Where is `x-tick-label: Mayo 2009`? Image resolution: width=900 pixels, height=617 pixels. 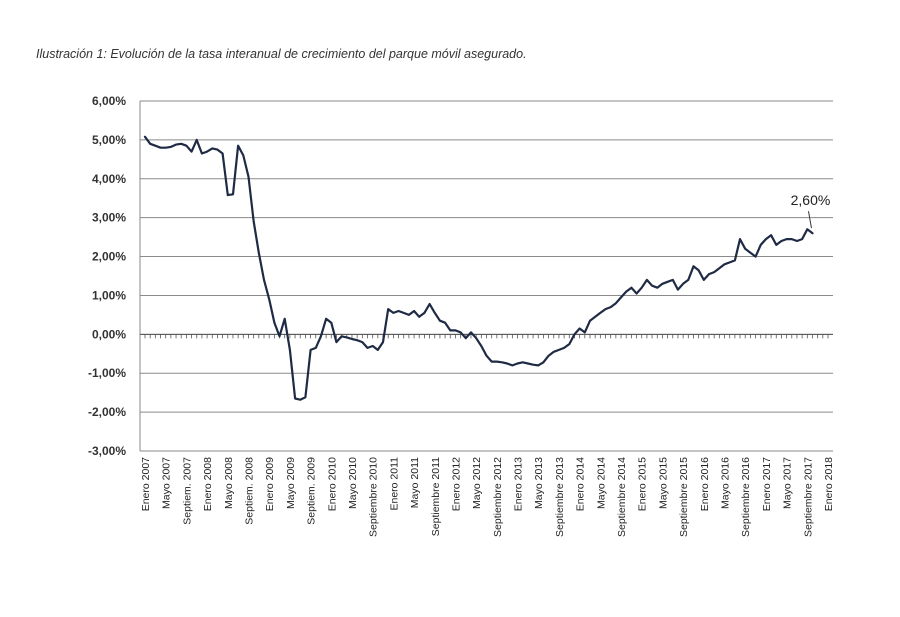 x-tick-label: Mayo 2009 is located at coordinates (291, 483).